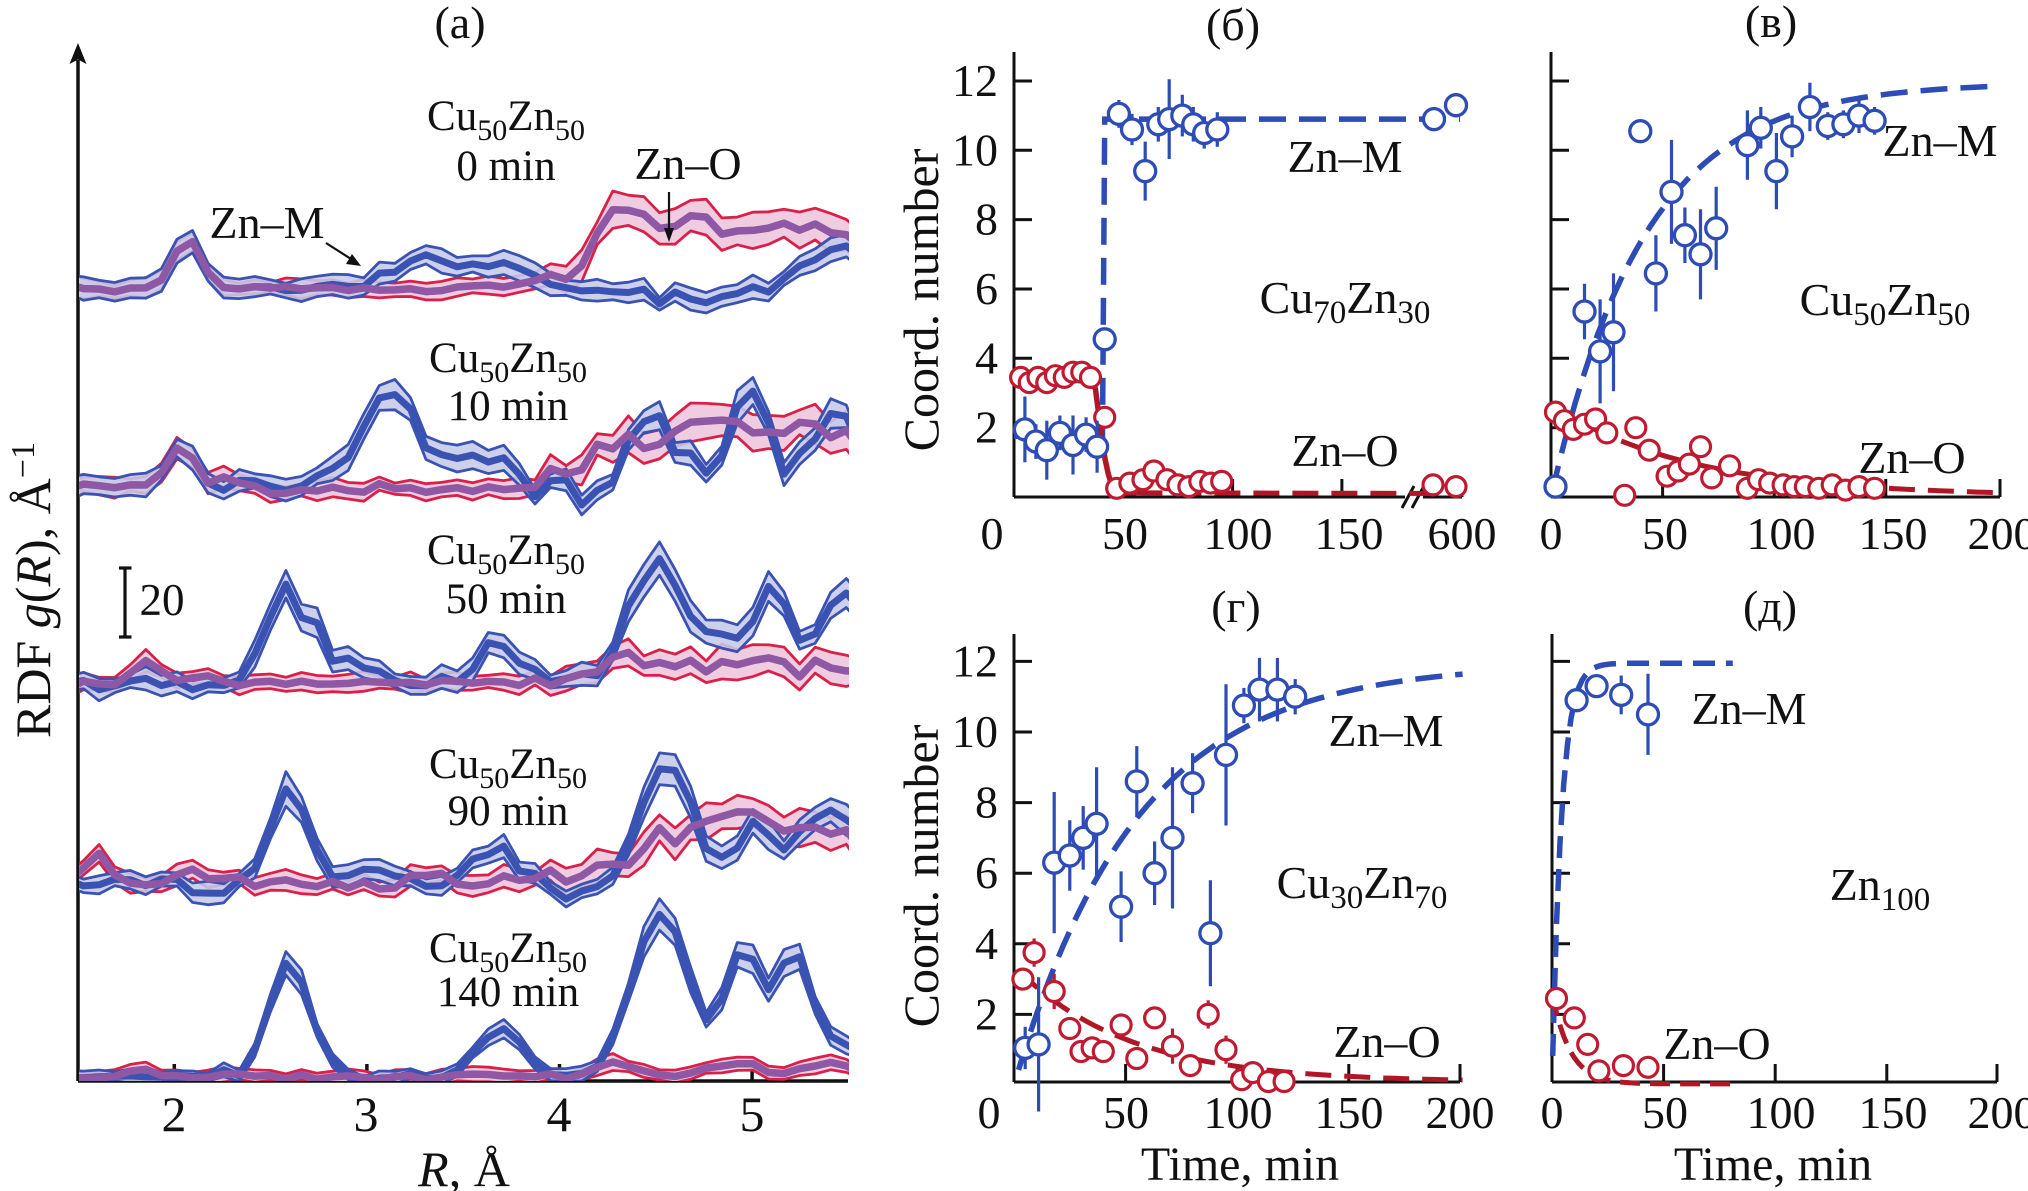 Image resolution: width=2028 pixels, height=1191 pixels. Describe the element at coordinates (1885, 303) in the screenshot. I see `svg-text: Cu50Zn50` at that location.